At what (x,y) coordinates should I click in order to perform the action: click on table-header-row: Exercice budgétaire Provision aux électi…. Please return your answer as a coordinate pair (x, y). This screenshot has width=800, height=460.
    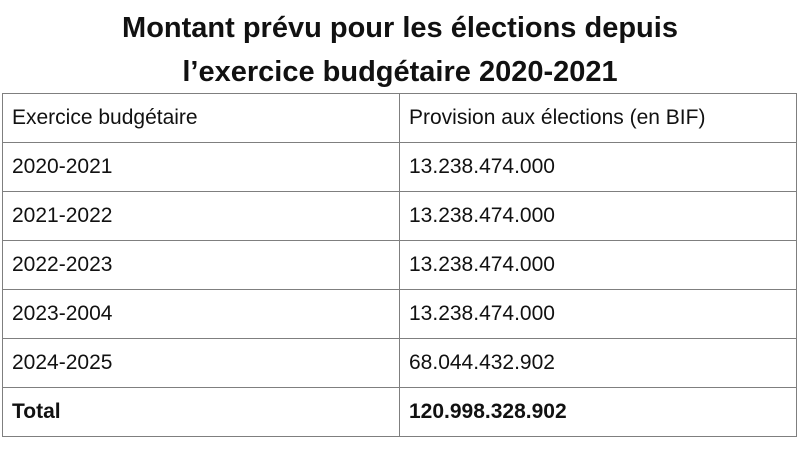
    Looking at the image, I should click on (399, 118).